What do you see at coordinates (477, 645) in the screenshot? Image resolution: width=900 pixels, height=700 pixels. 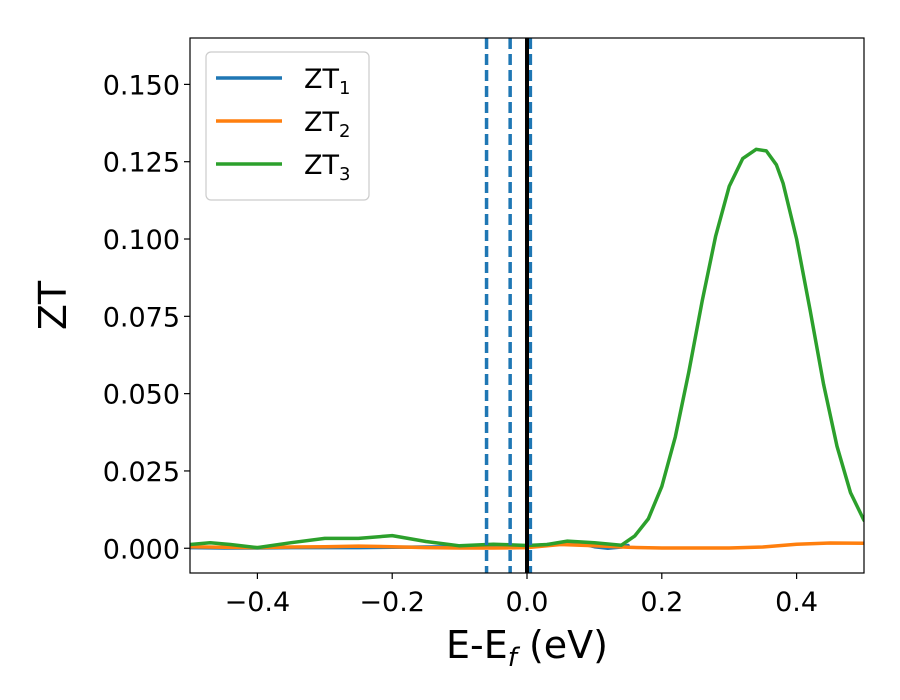 I see `x-axis-label-main: E-E` at bounding box center [477, 645].